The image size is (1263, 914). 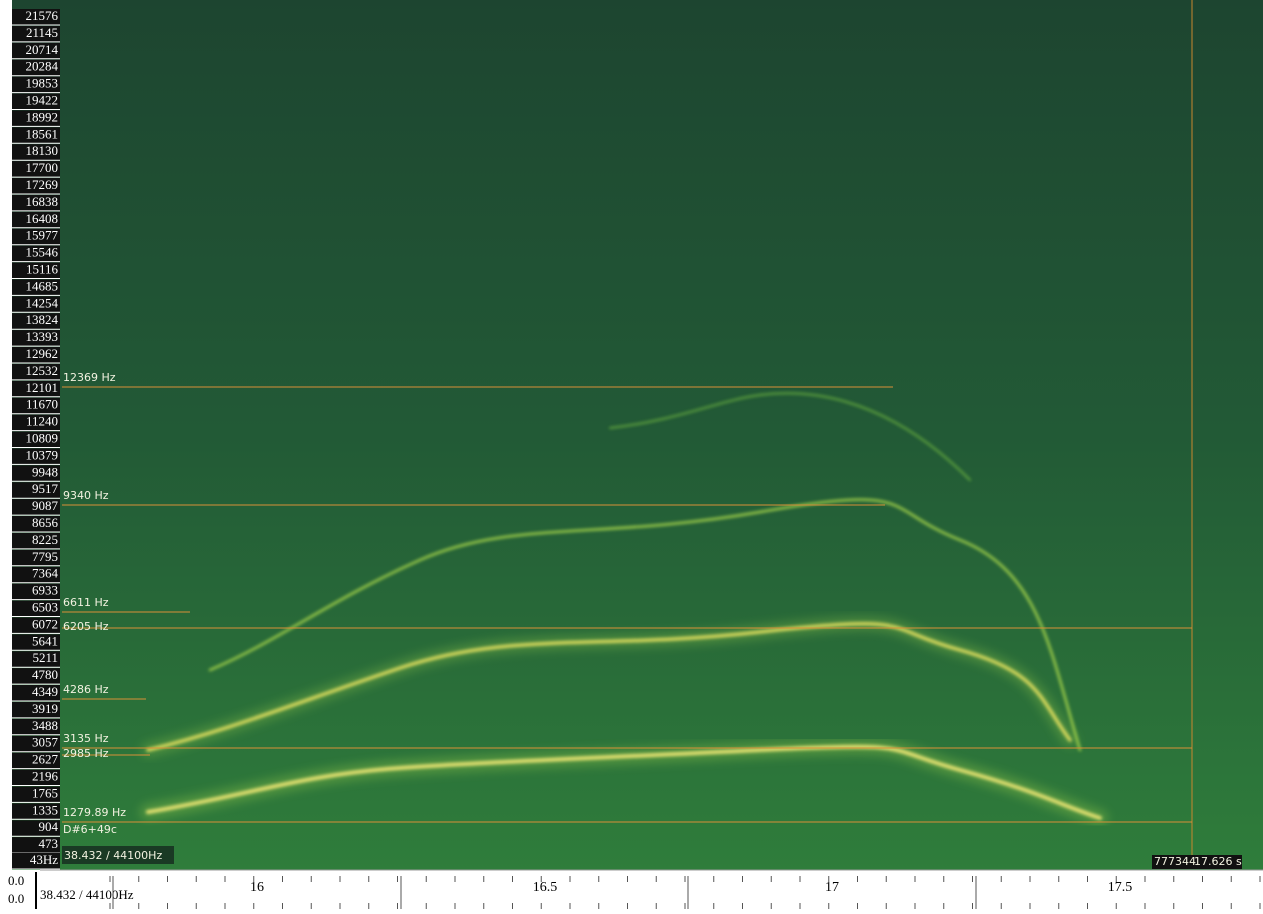 I want to click on frequency-label: 20284, so click(x=42, y=66).